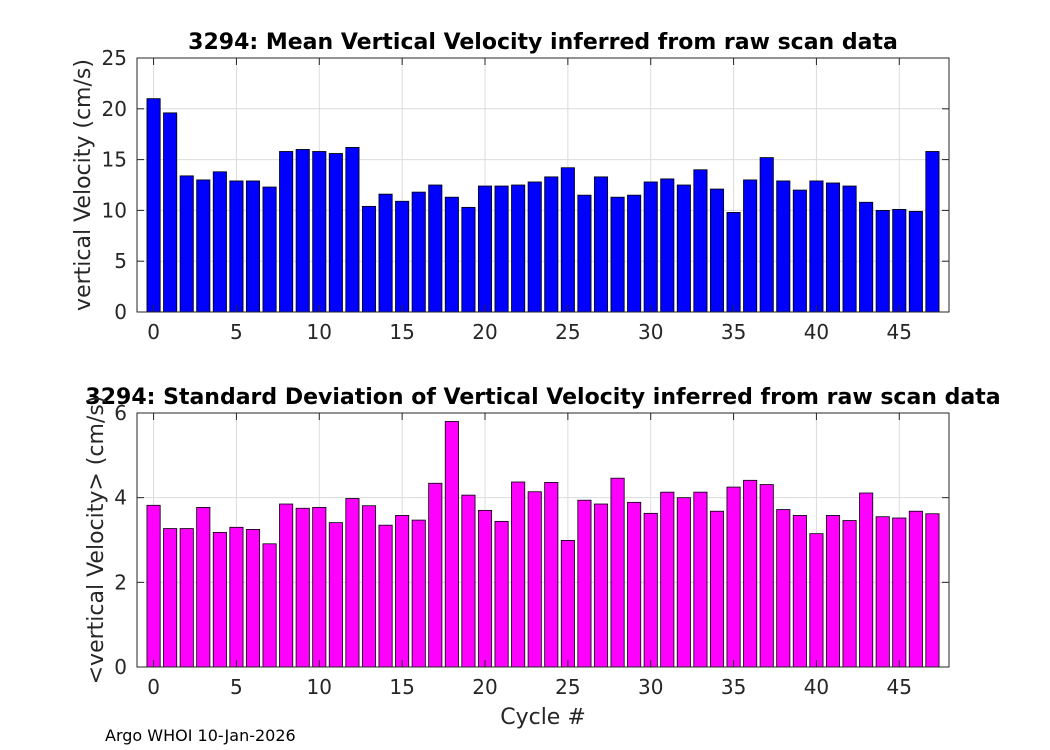 This screenshot has height=750, width=1050. Describe the element at coordinates (401, 332) in the screenshot. I see `mean-velocity-xtick-label: 15` at that location.